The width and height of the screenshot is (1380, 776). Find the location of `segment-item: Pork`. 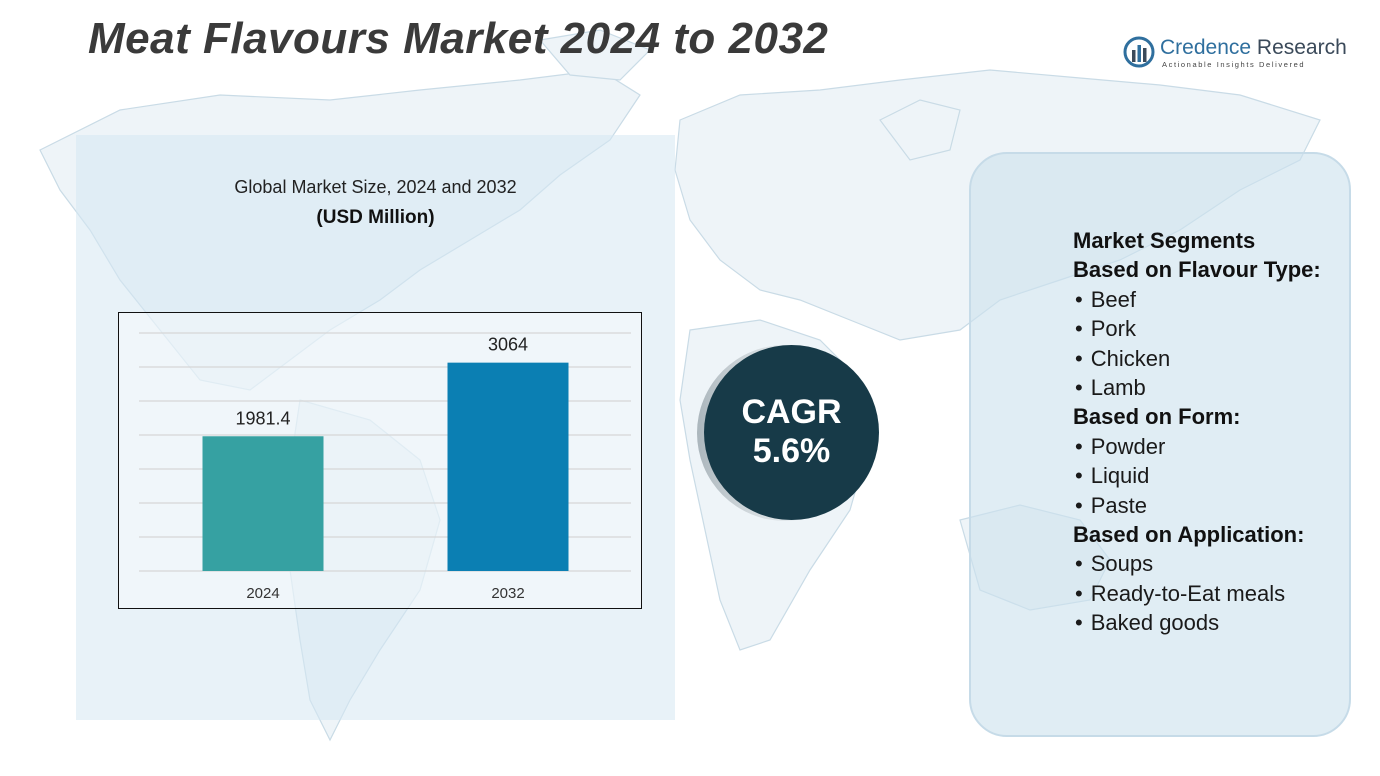

segment-item: Pork is located at coordinates (1218, 328).